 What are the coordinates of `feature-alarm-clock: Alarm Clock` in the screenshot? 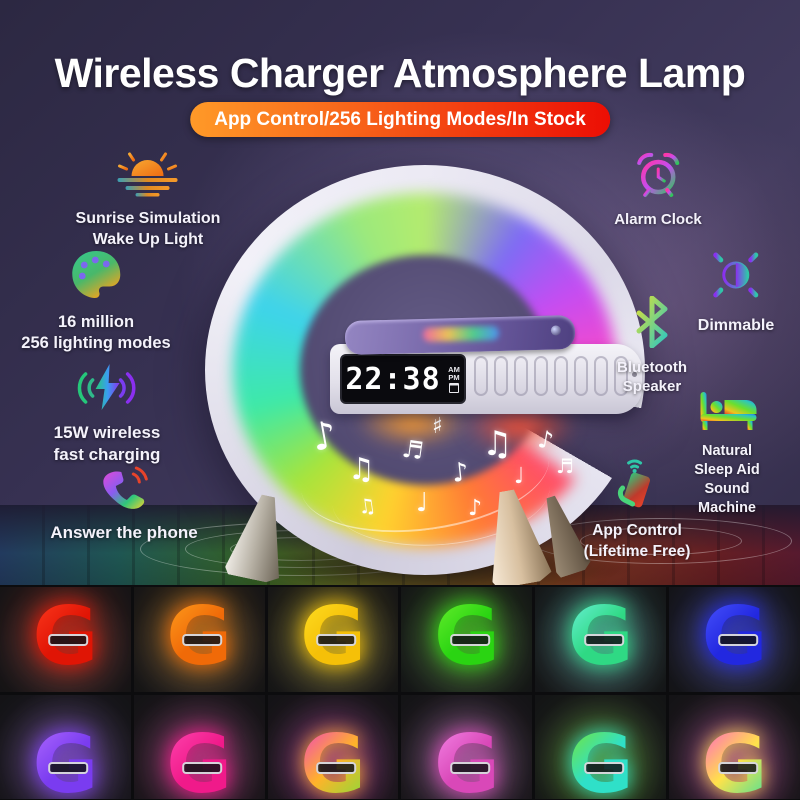 It's located at (658, 189).